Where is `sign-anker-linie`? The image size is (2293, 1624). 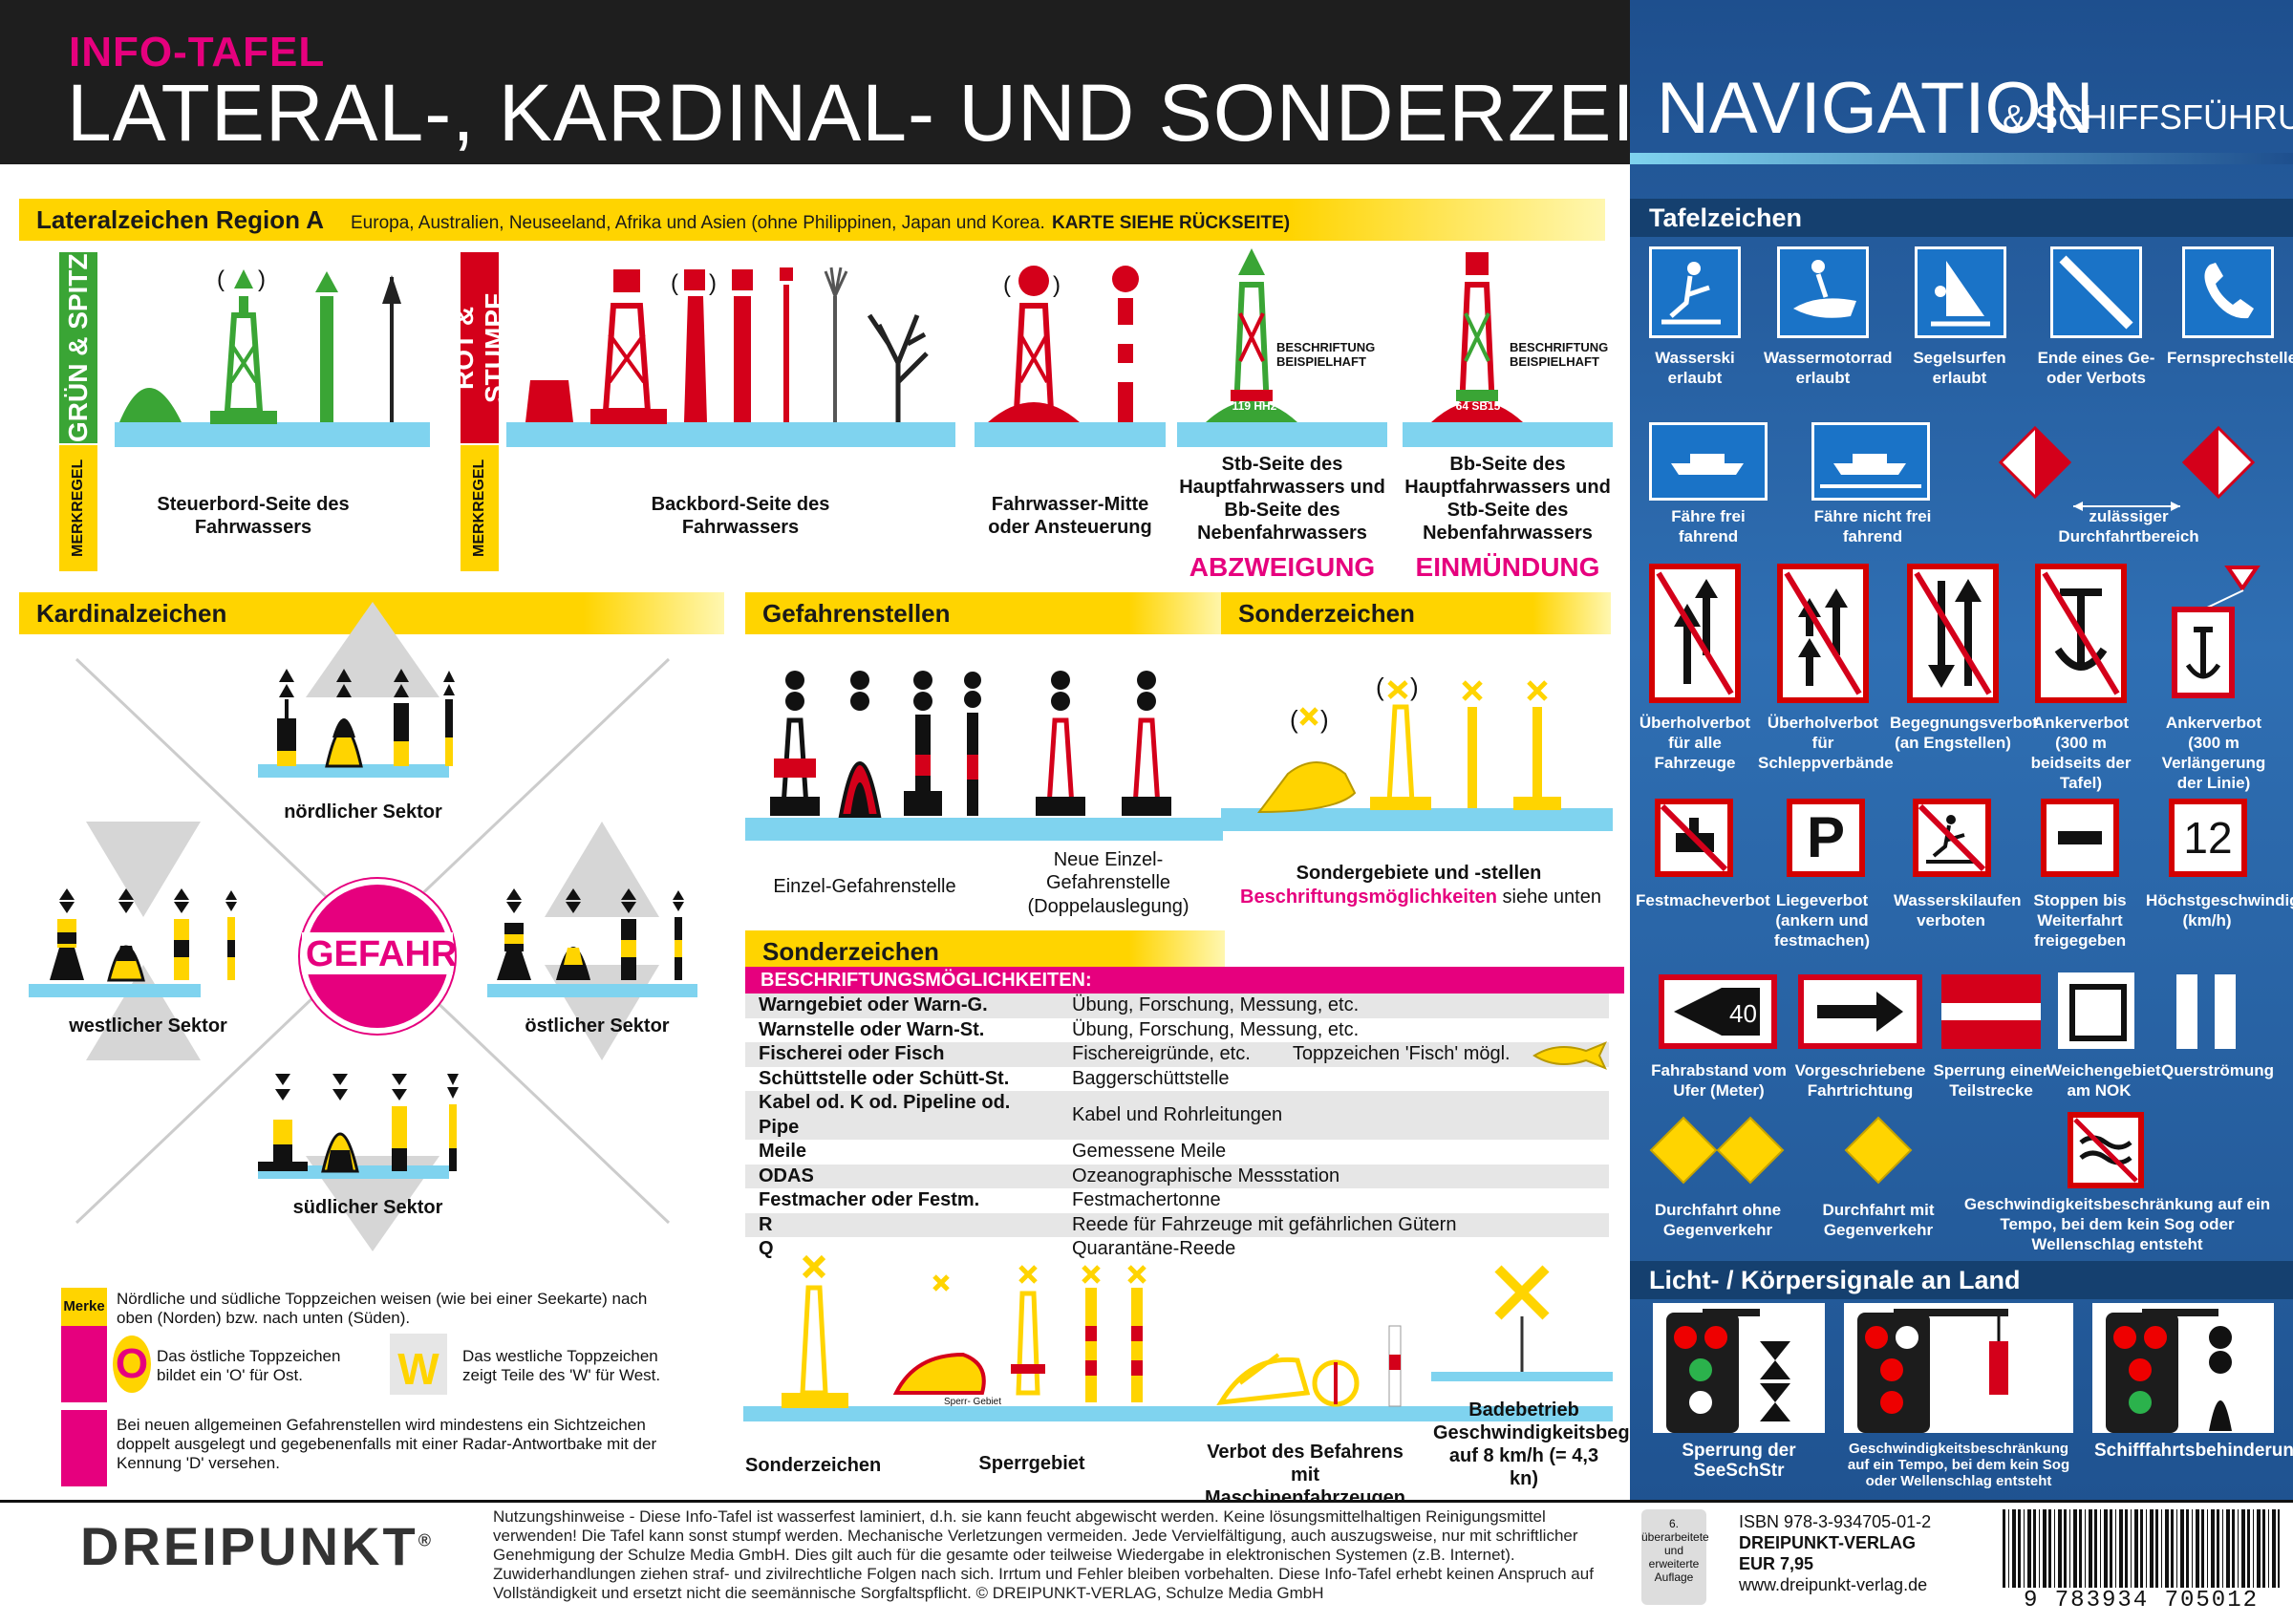 sign-anker-linie is located at coordinates (2216, 632).